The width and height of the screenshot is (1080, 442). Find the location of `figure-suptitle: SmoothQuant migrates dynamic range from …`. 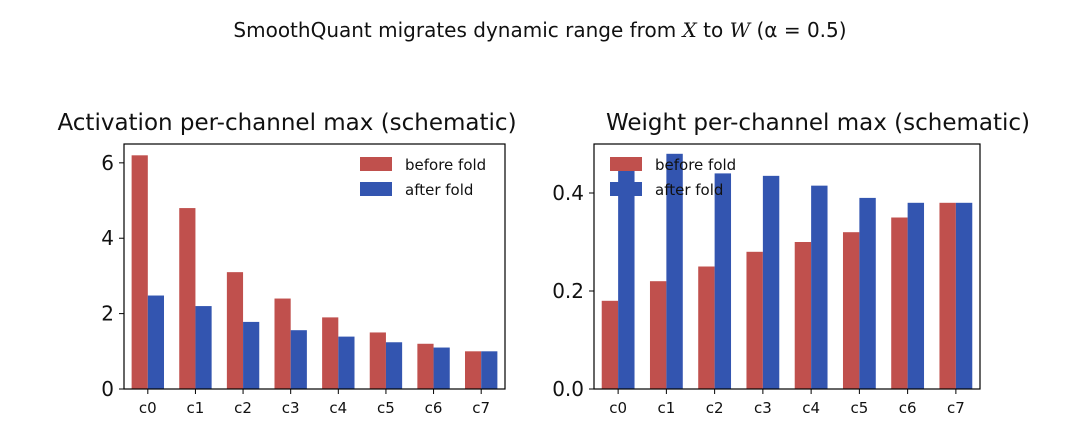

figure-suptitle: SmoothQuant migrates dynamic range from … is located at coordinates (540, 30).